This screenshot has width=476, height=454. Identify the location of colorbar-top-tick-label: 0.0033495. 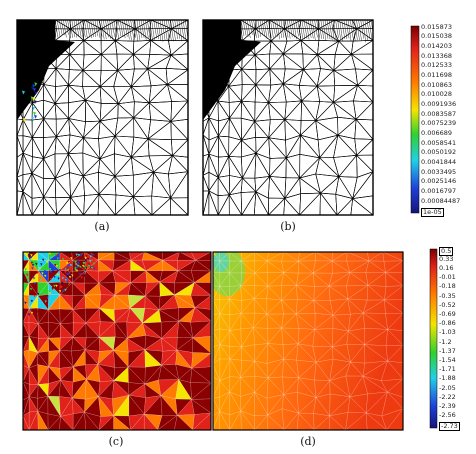
(439, 171).